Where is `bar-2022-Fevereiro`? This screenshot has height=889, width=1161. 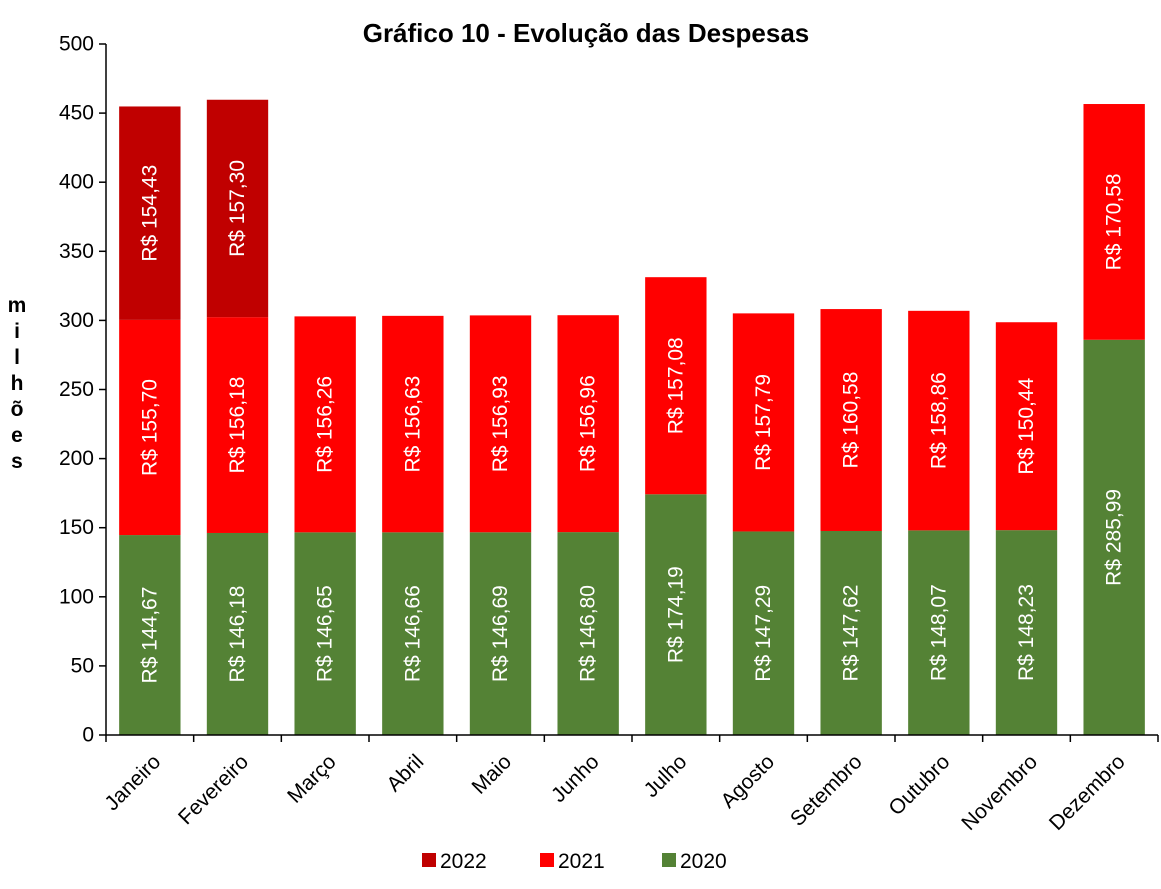 bar-2022-Fevereiro is located at coordinates (237, 208).